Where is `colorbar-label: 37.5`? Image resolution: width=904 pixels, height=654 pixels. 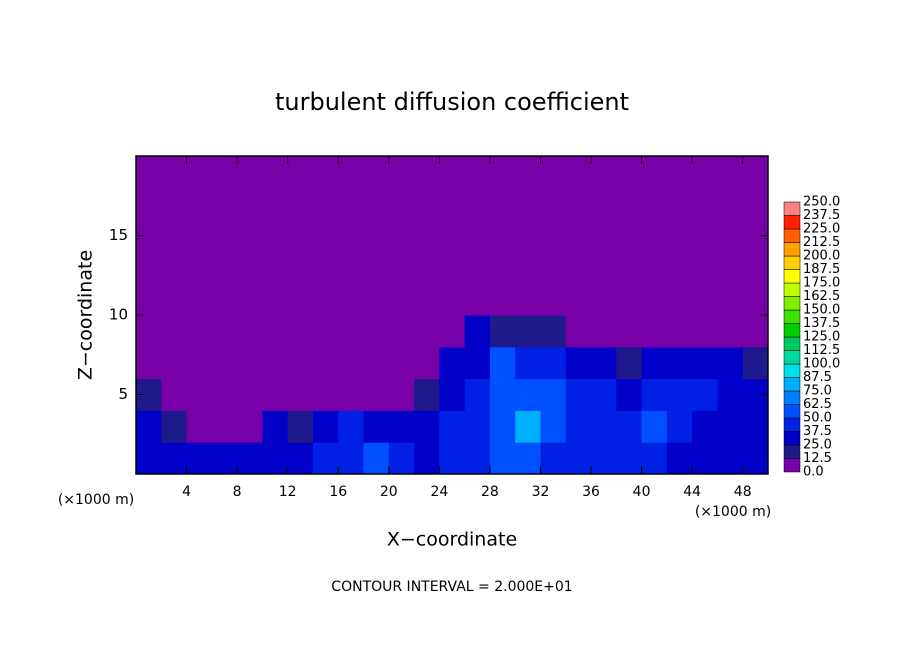 colorbar-label: 37.5 is located at coordinates (817, 431).